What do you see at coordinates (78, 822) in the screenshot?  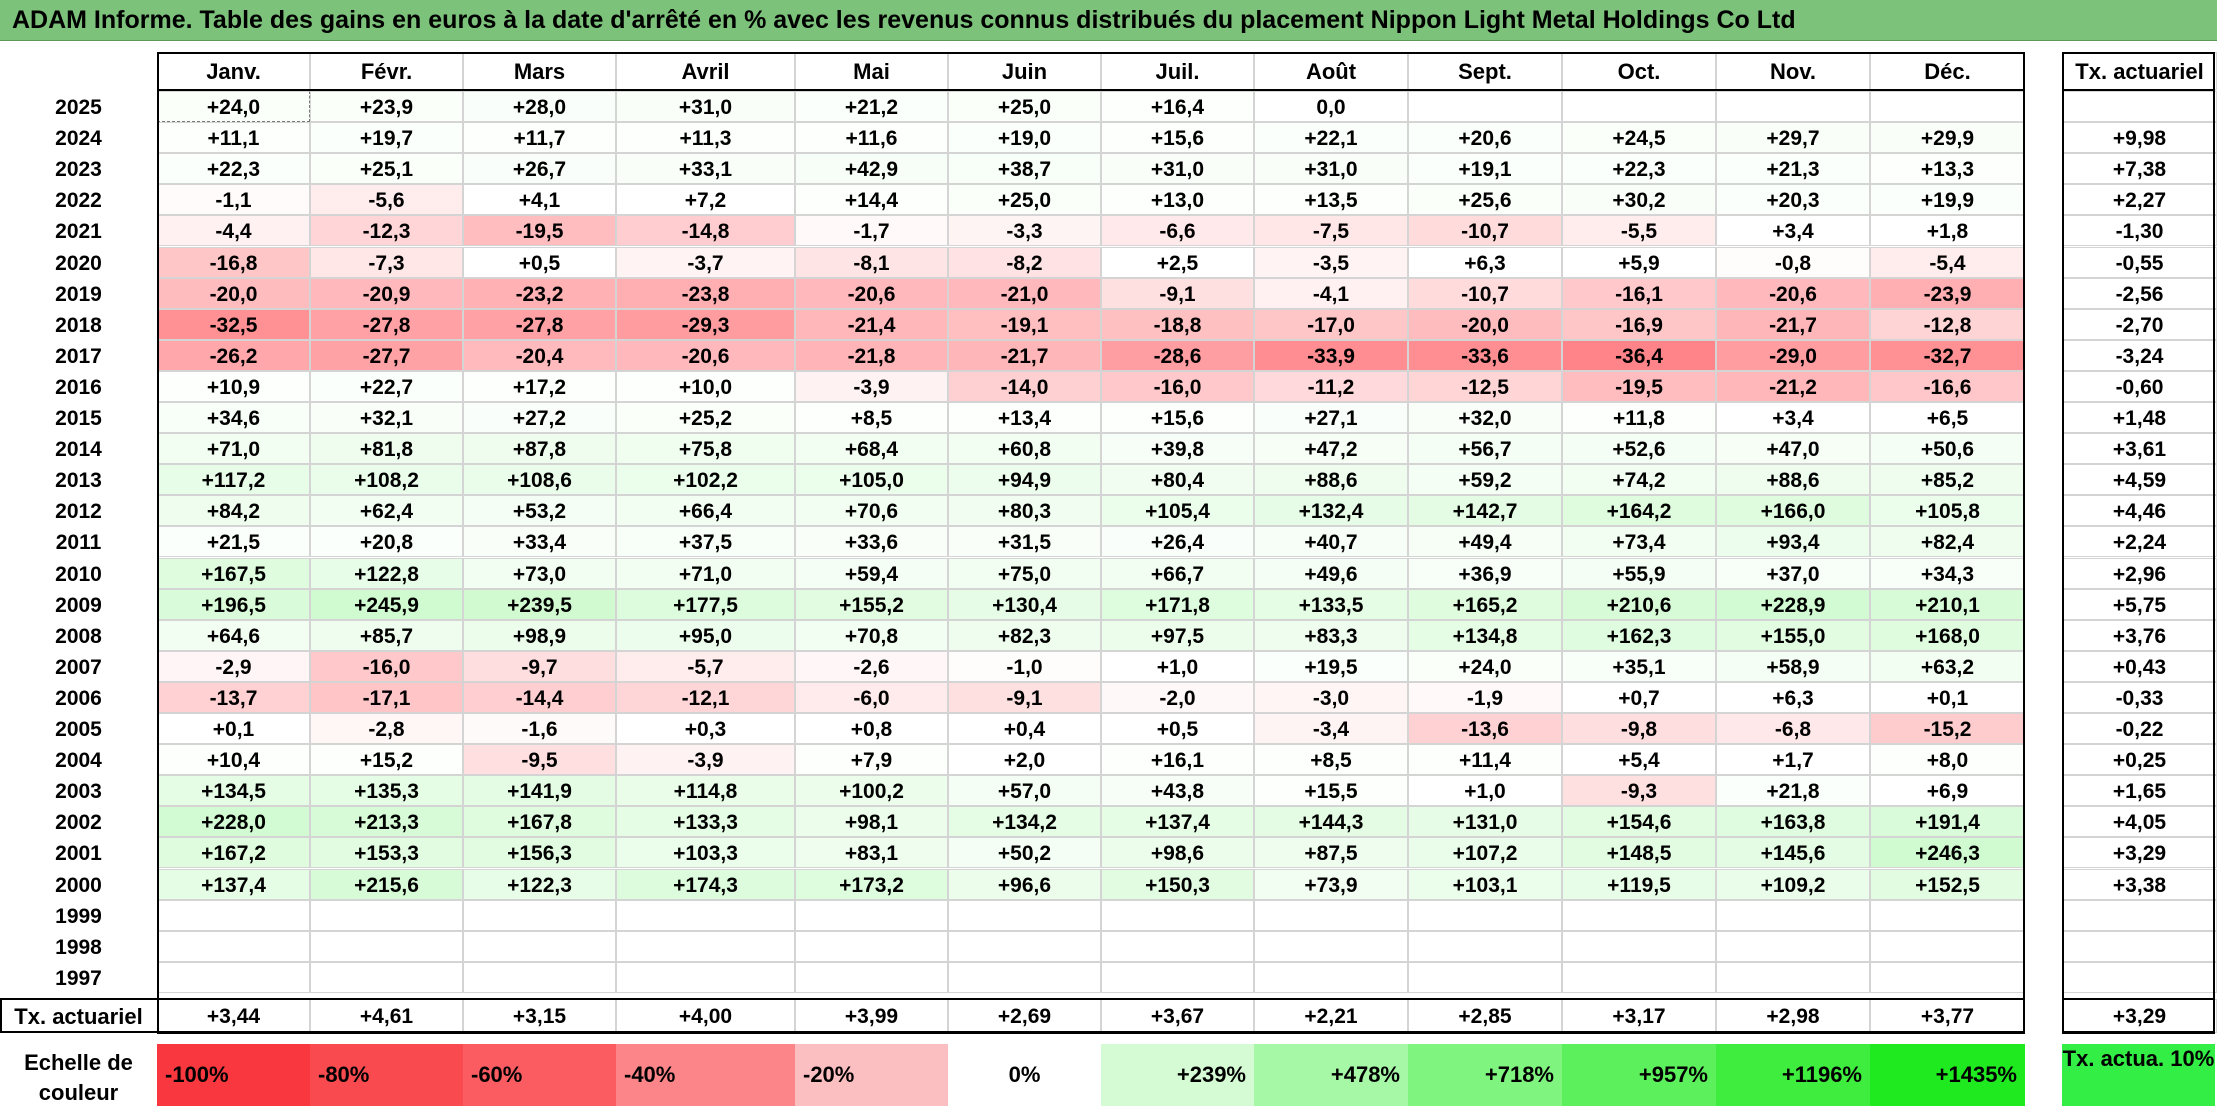 I see `row-year-label: 2002` at bounding box center [78, 822].